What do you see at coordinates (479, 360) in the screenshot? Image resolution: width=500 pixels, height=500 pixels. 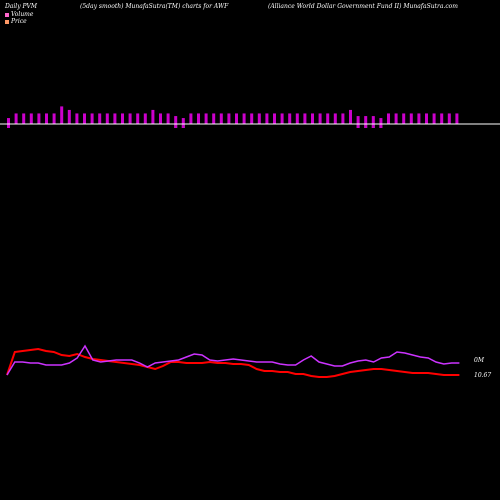 I see `volume-right-label: 0M` at bounding box center [479, 360].